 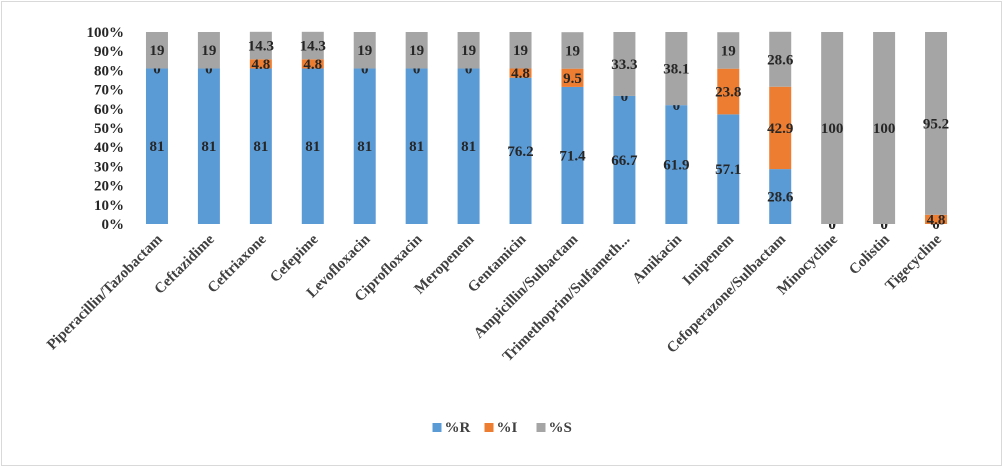 I want to click on data-label: 38.1, so click(x=676, y=70).